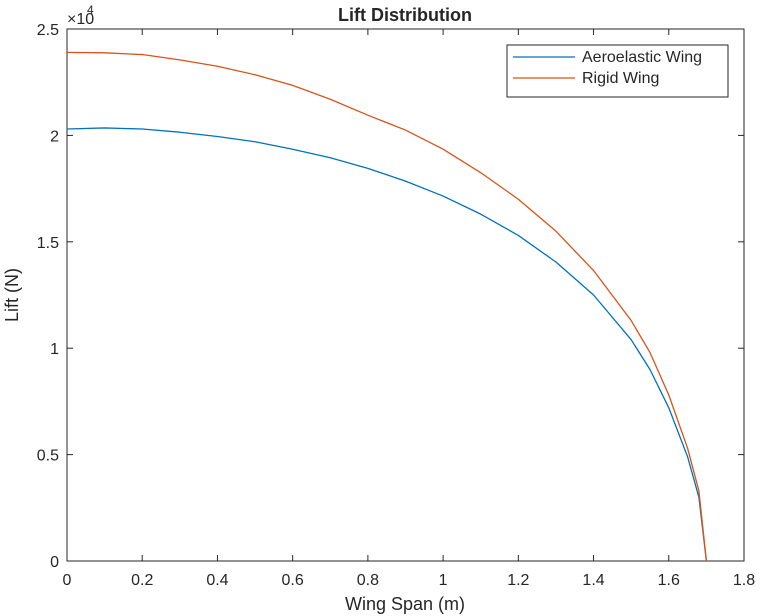 This screenshot has width=760, height=616. What do you see at coordinates (48, 243) in the screenshot?
I see `y-tick-label: 1.5` at bounding box center [48, 243].